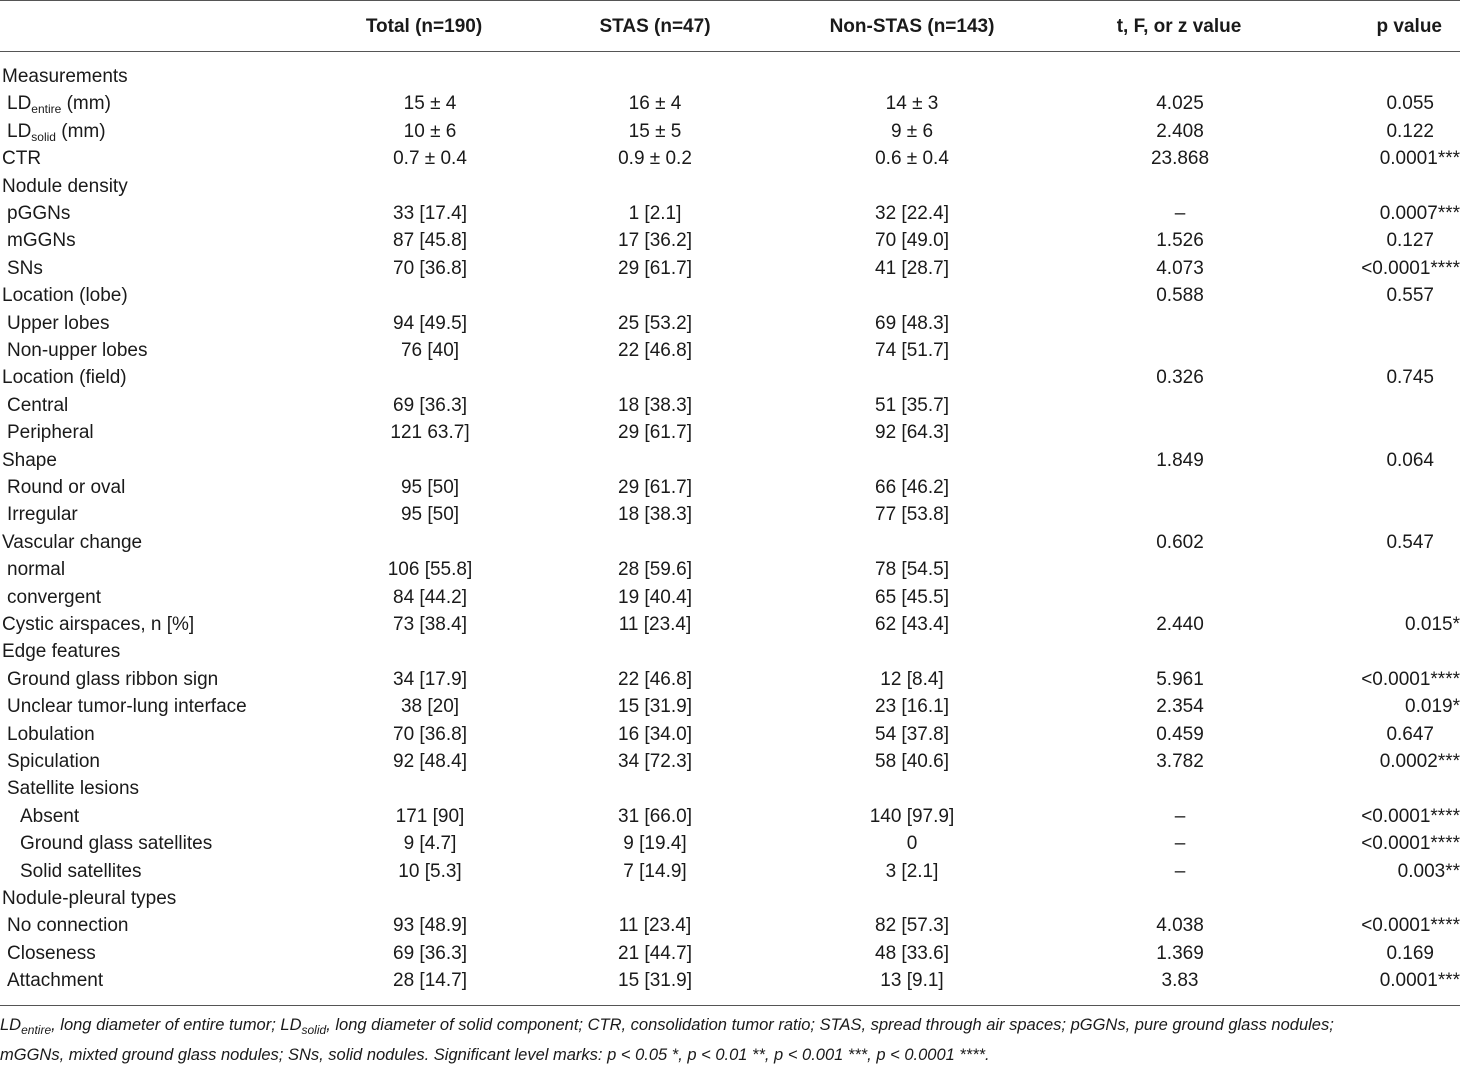 This screenshot has width=1460, height=1068. Describe the element at coordinates (912, 26) in the screenshot. I see `header-non-stas: Non-STAS (n=143)` at that location.